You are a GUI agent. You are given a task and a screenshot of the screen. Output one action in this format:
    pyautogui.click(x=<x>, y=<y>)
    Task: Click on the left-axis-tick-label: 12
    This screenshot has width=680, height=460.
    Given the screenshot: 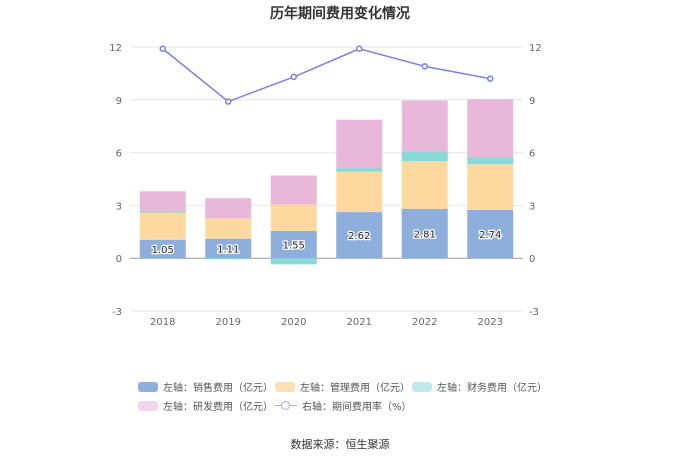 What is the action you would take?
    pyautogui.click(x=115, y=48)
    